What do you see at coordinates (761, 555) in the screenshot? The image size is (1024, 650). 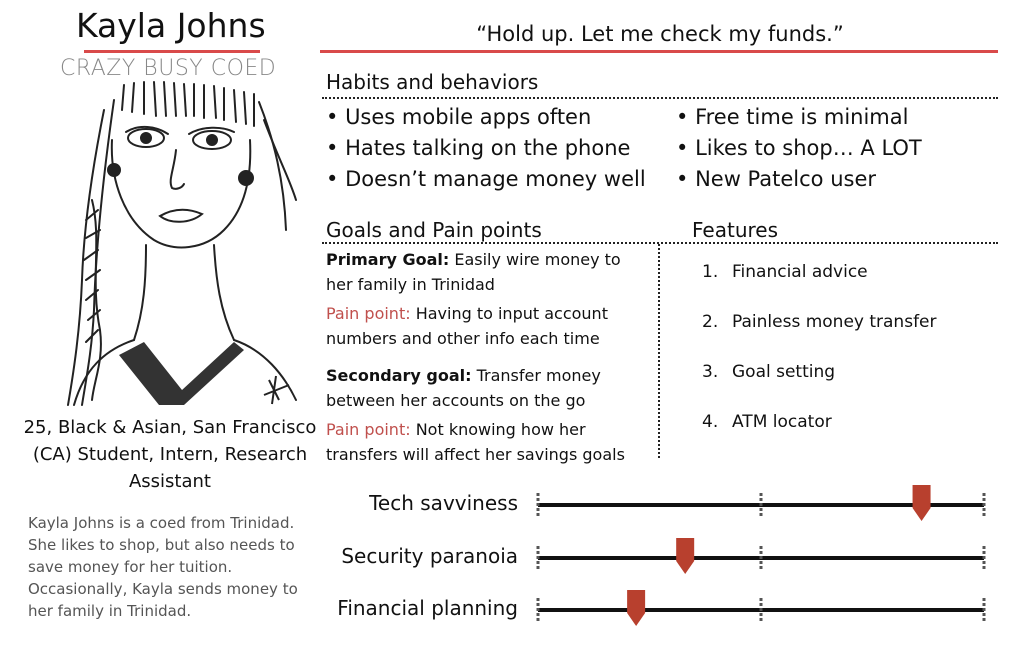 I see `scale-tracks` at bounding box center [761, 555].